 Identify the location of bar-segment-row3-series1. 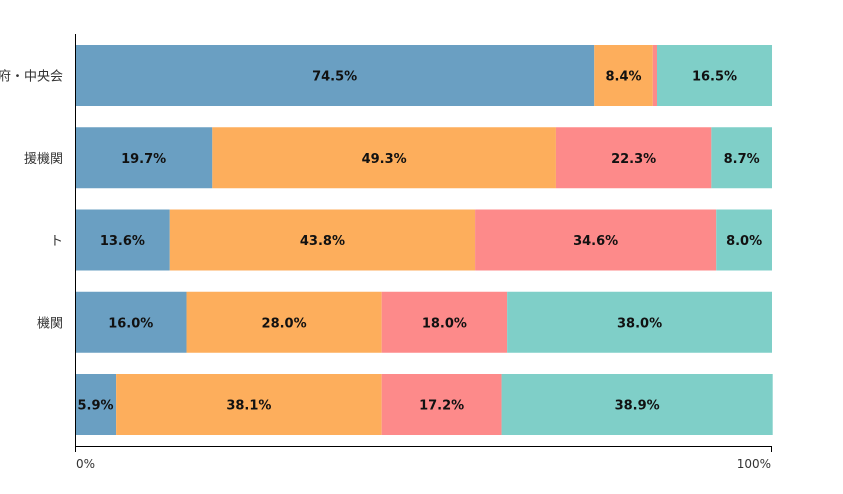
(284, 322).